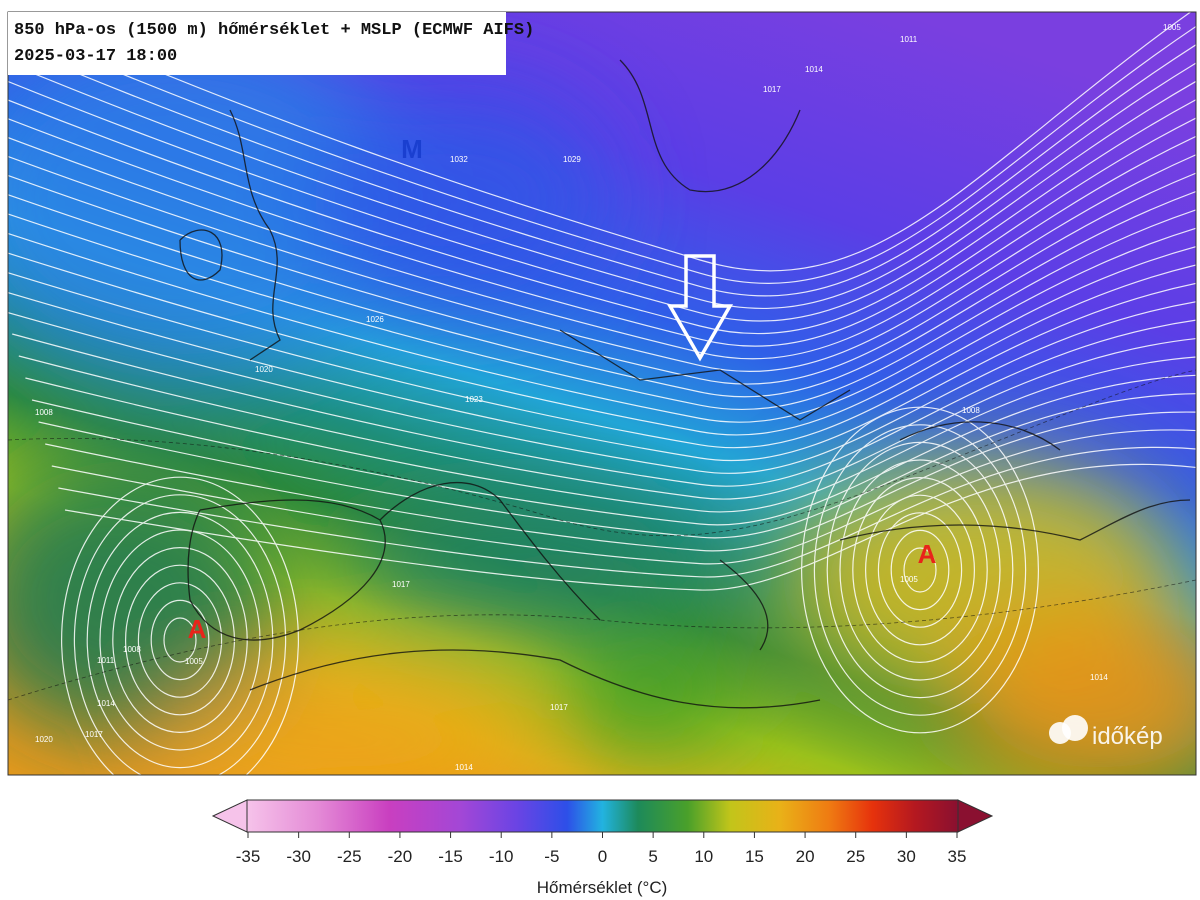  I want to click on colorbar-tick-label: 35, so click(957, 856).